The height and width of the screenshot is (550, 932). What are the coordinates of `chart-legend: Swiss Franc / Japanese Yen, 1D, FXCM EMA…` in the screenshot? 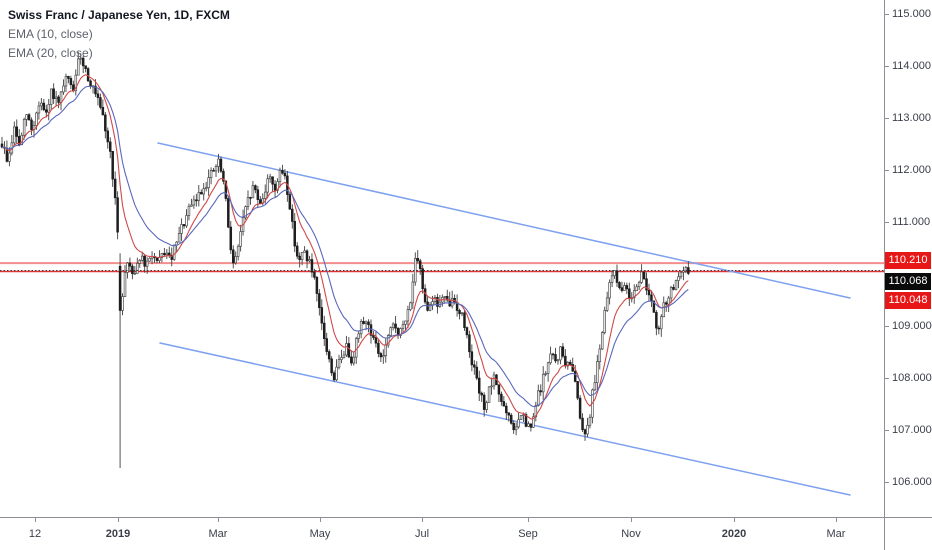 It's located at (119, 34).